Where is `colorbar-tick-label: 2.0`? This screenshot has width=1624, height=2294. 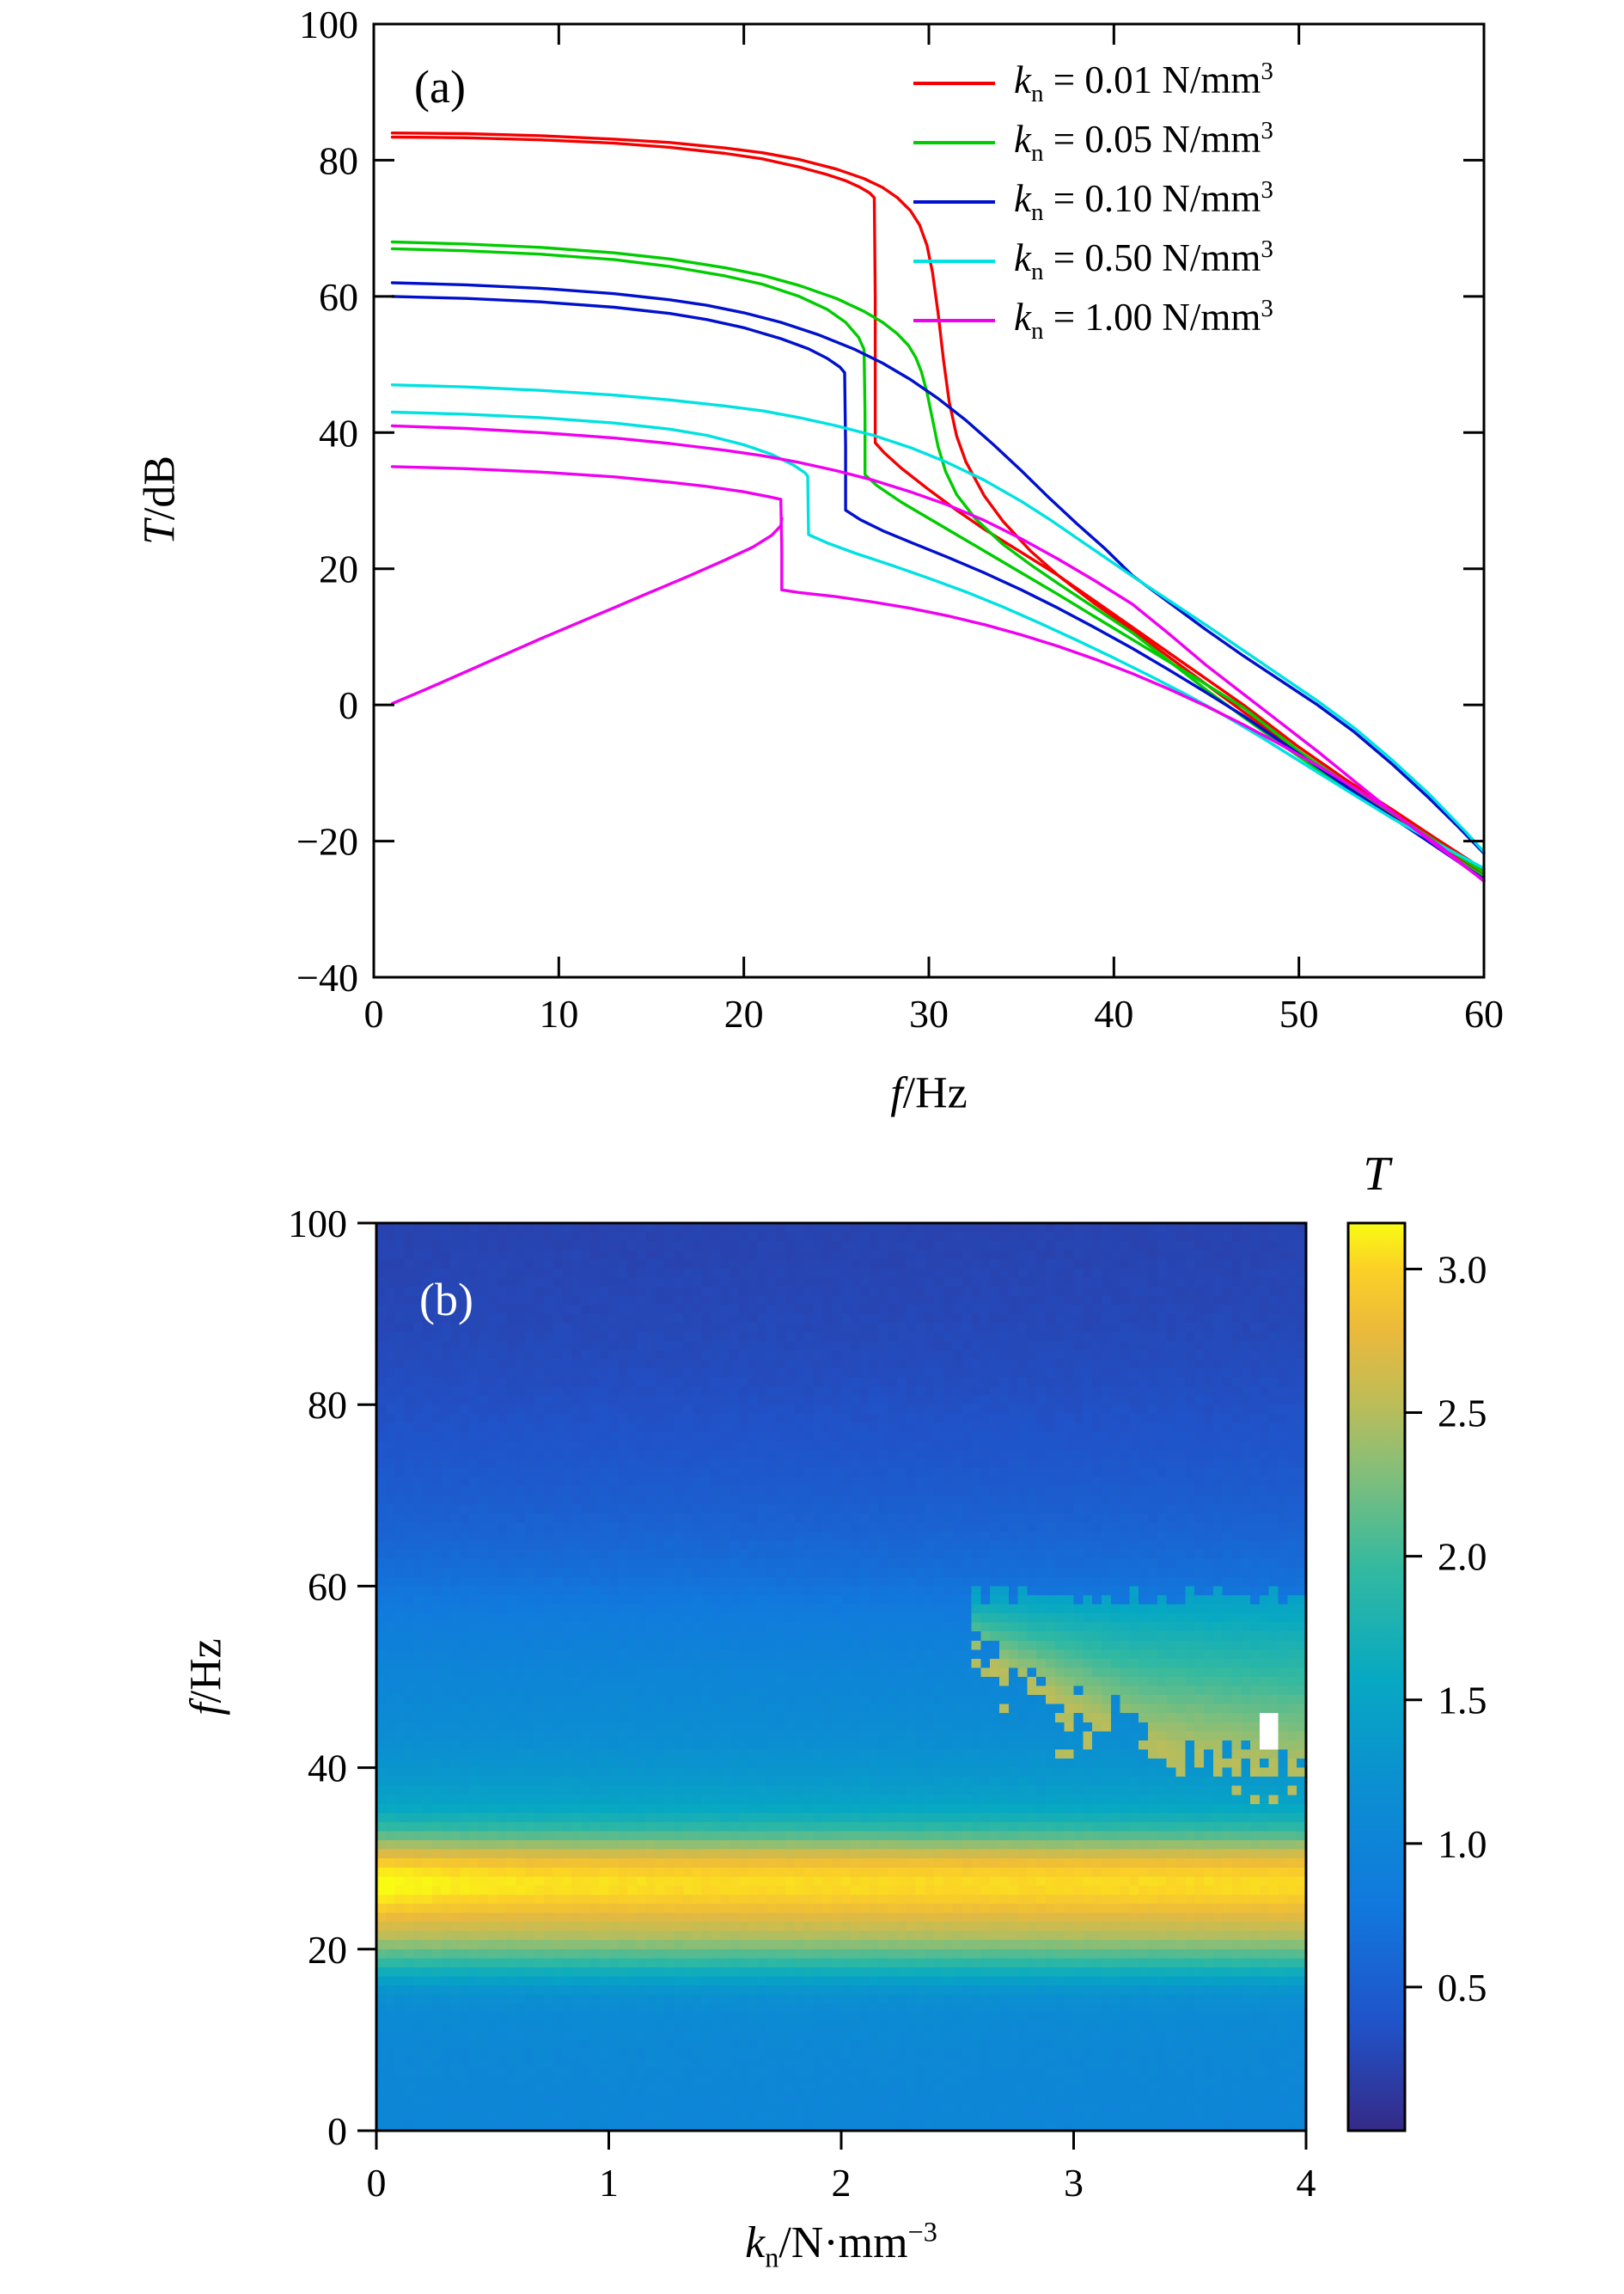 colorbar-tick-label: 2.0 is located at coordinates (1462, 1557).